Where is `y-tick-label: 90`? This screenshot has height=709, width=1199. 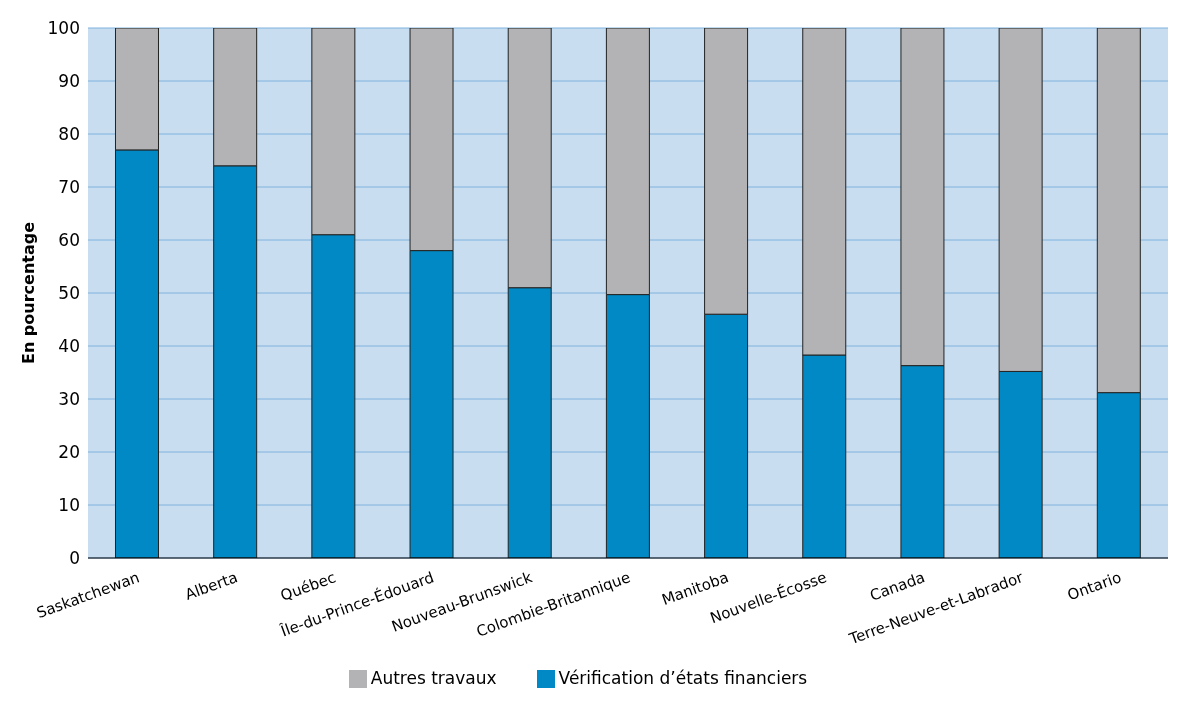 y-tick-label: 90 is located at coordinates (69, 81).